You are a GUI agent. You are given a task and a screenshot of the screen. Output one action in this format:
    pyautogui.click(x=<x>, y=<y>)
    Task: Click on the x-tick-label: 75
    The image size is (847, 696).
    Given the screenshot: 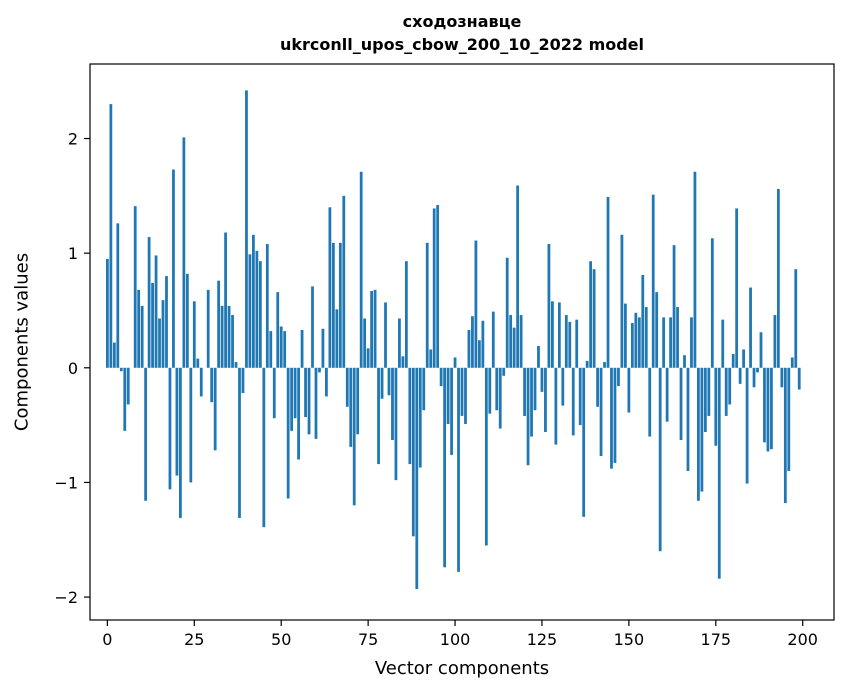 What is the action you would take?
    pyautogui.click(x=368, y=639)
    